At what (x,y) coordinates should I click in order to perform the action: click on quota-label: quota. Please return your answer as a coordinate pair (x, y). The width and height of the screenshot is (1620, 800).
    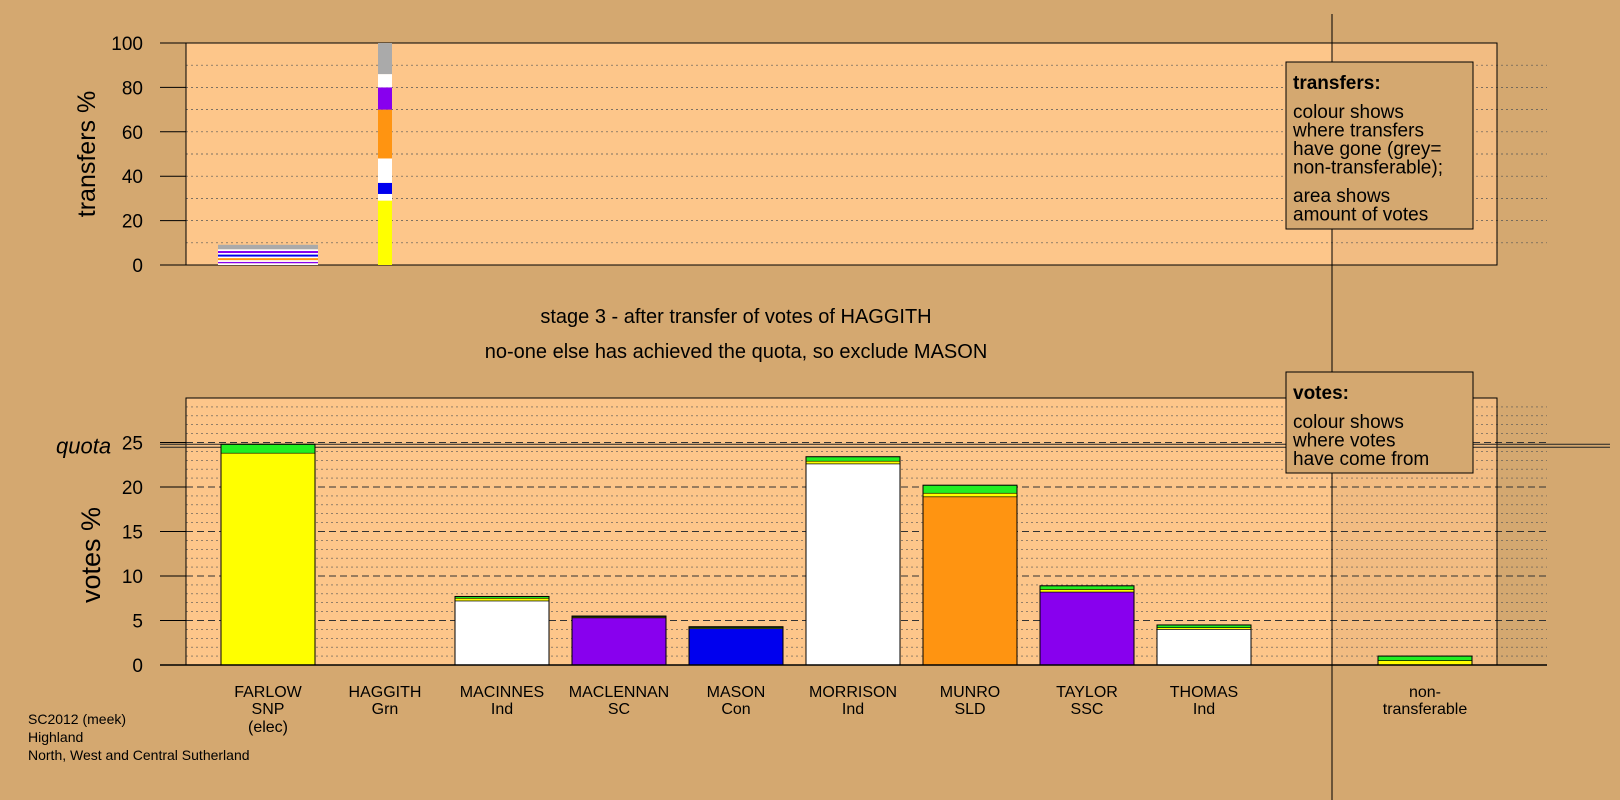
    Looking at the image, I should click on (83, 445).